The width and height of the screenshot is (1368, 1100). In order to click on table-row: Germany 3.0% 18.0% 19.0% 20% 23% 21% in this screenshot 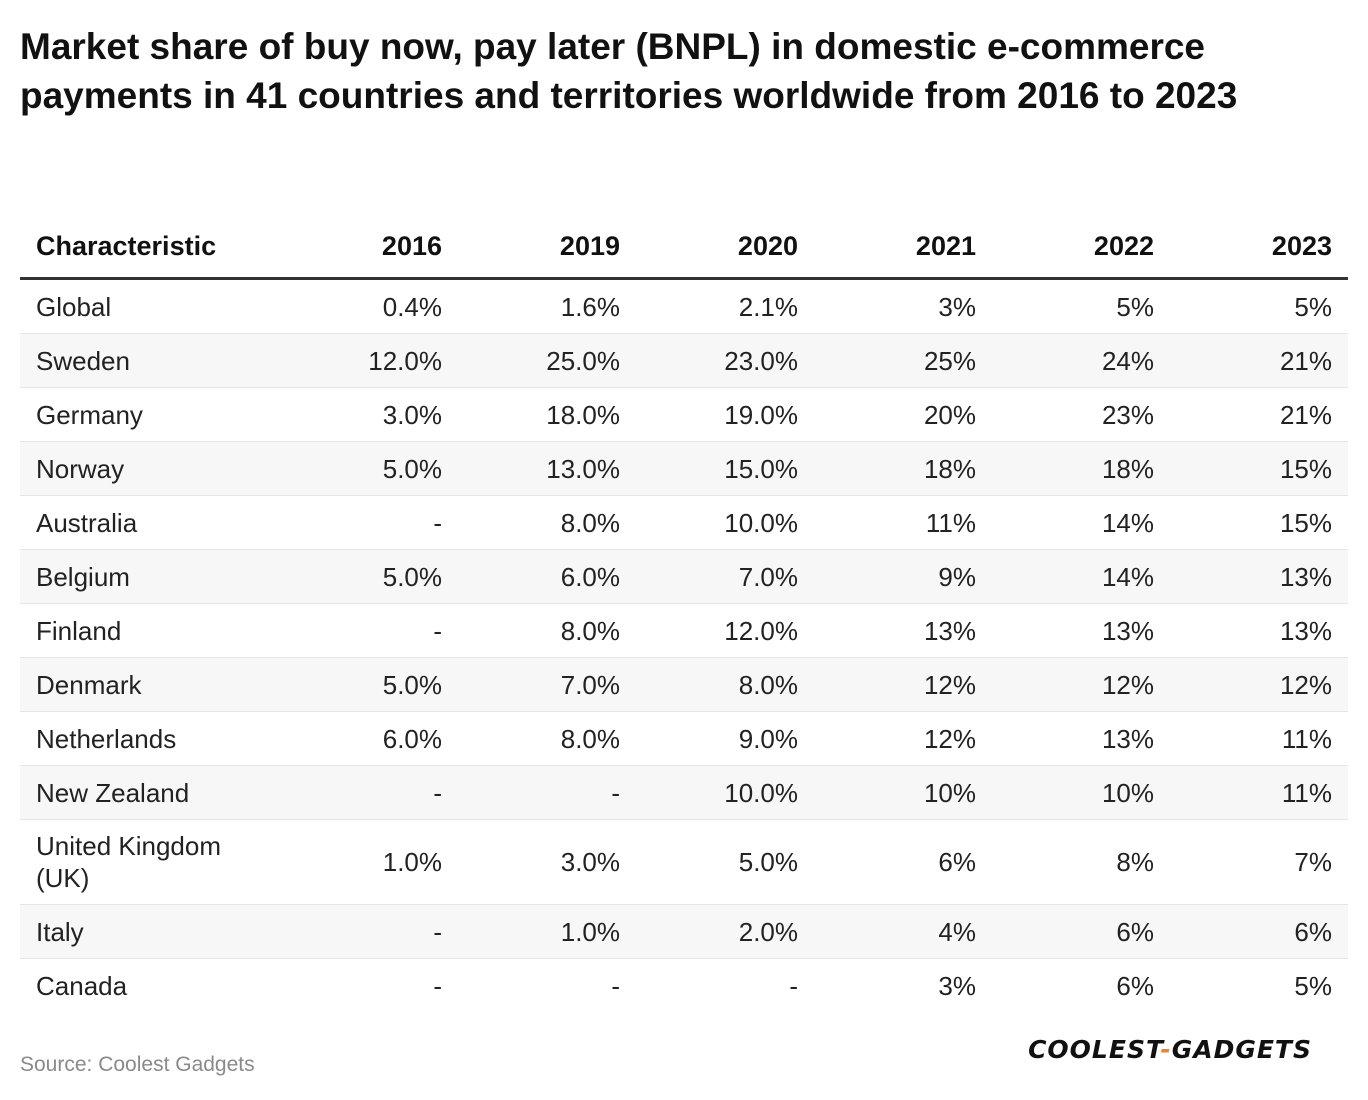, I will do `click(684, 414)`.